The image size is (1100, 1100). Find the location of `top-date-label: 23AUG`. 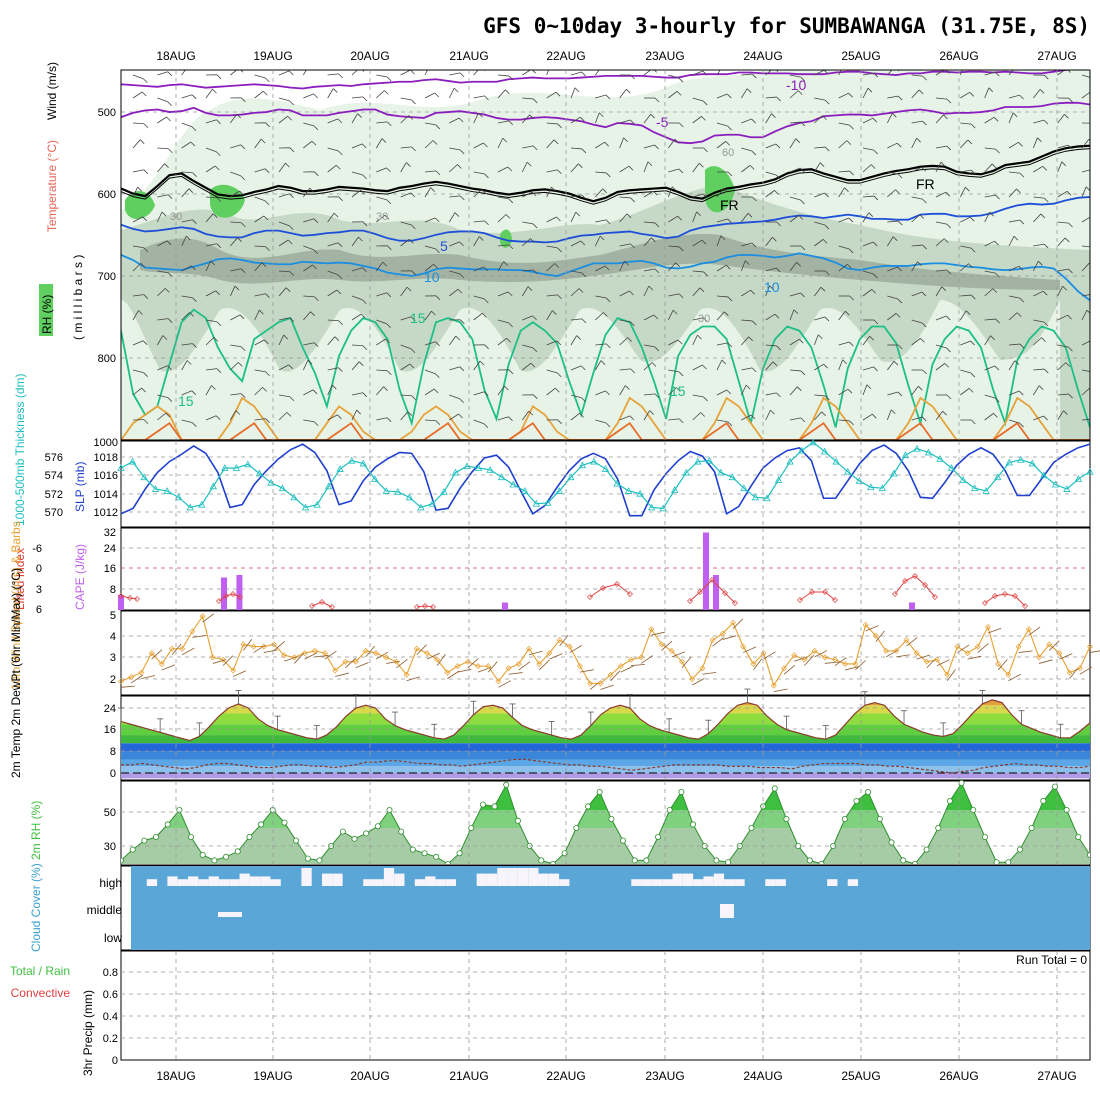

top-date-label: 23AUG is located at coordinates (664, 56).